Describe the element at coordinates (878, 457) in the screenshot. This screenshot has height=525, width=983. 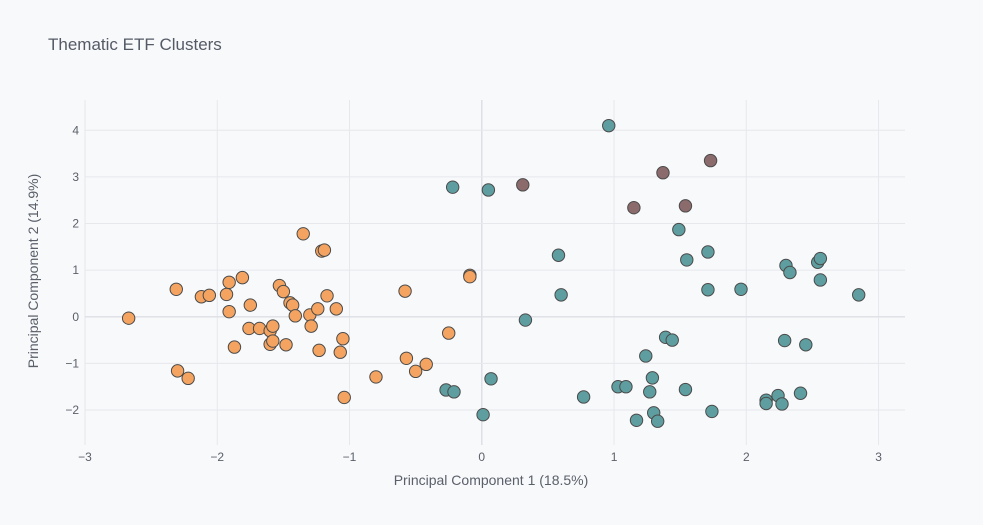
I see `x-tick-label: 3` at that location.